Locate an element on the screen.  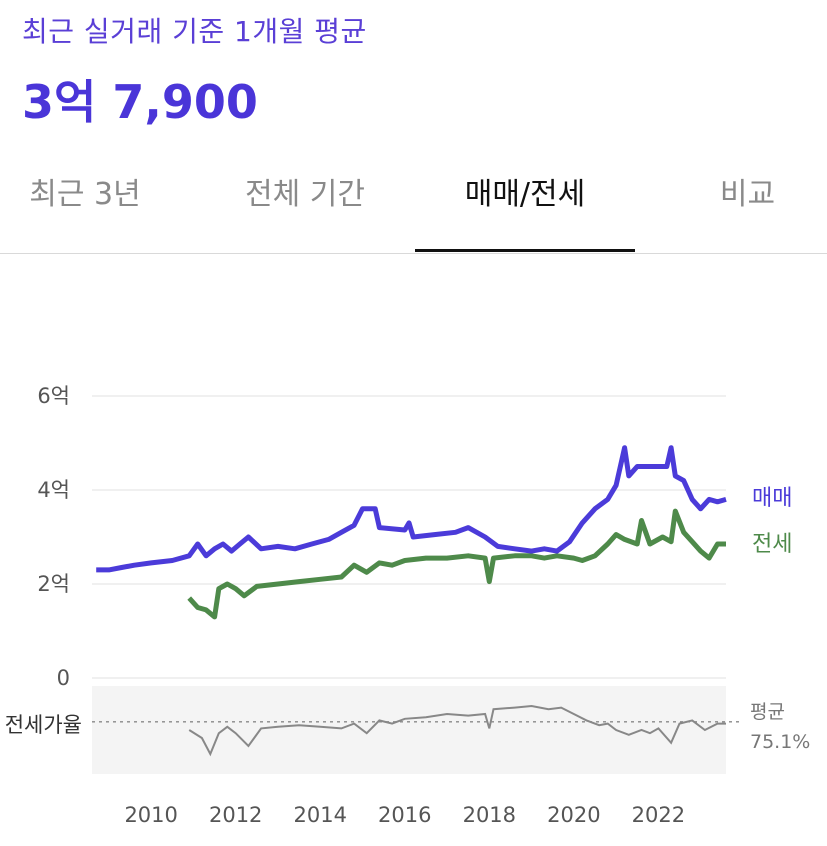
x-tick-label: 2014 is located at coordinates (320, 815).